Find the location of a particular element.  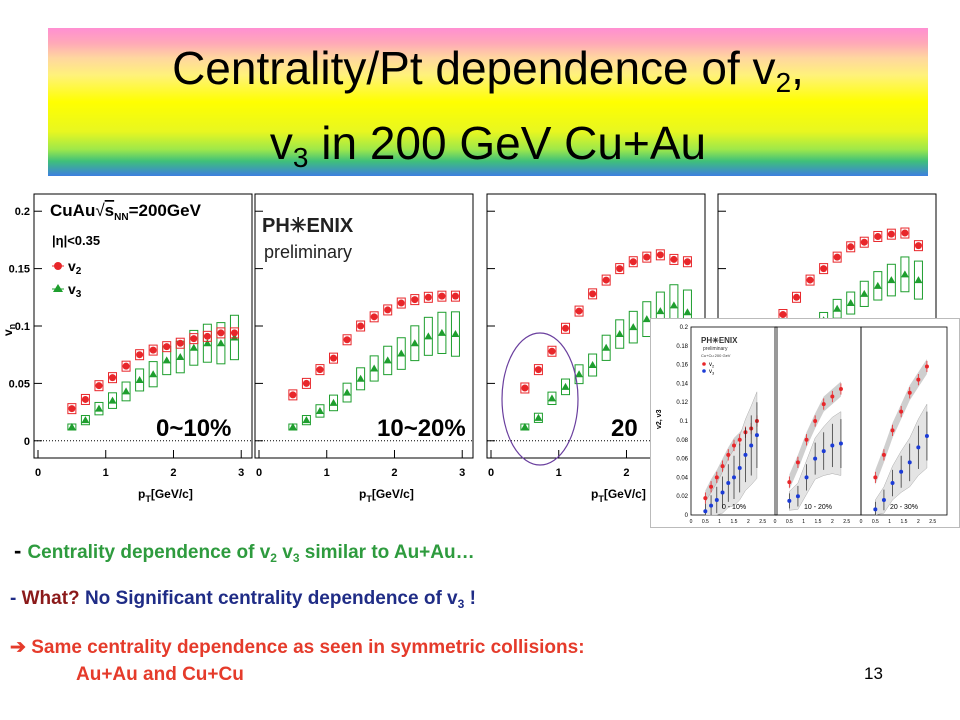

inset-x-tick-label: 0.5 is located at coordinates (789, 522).